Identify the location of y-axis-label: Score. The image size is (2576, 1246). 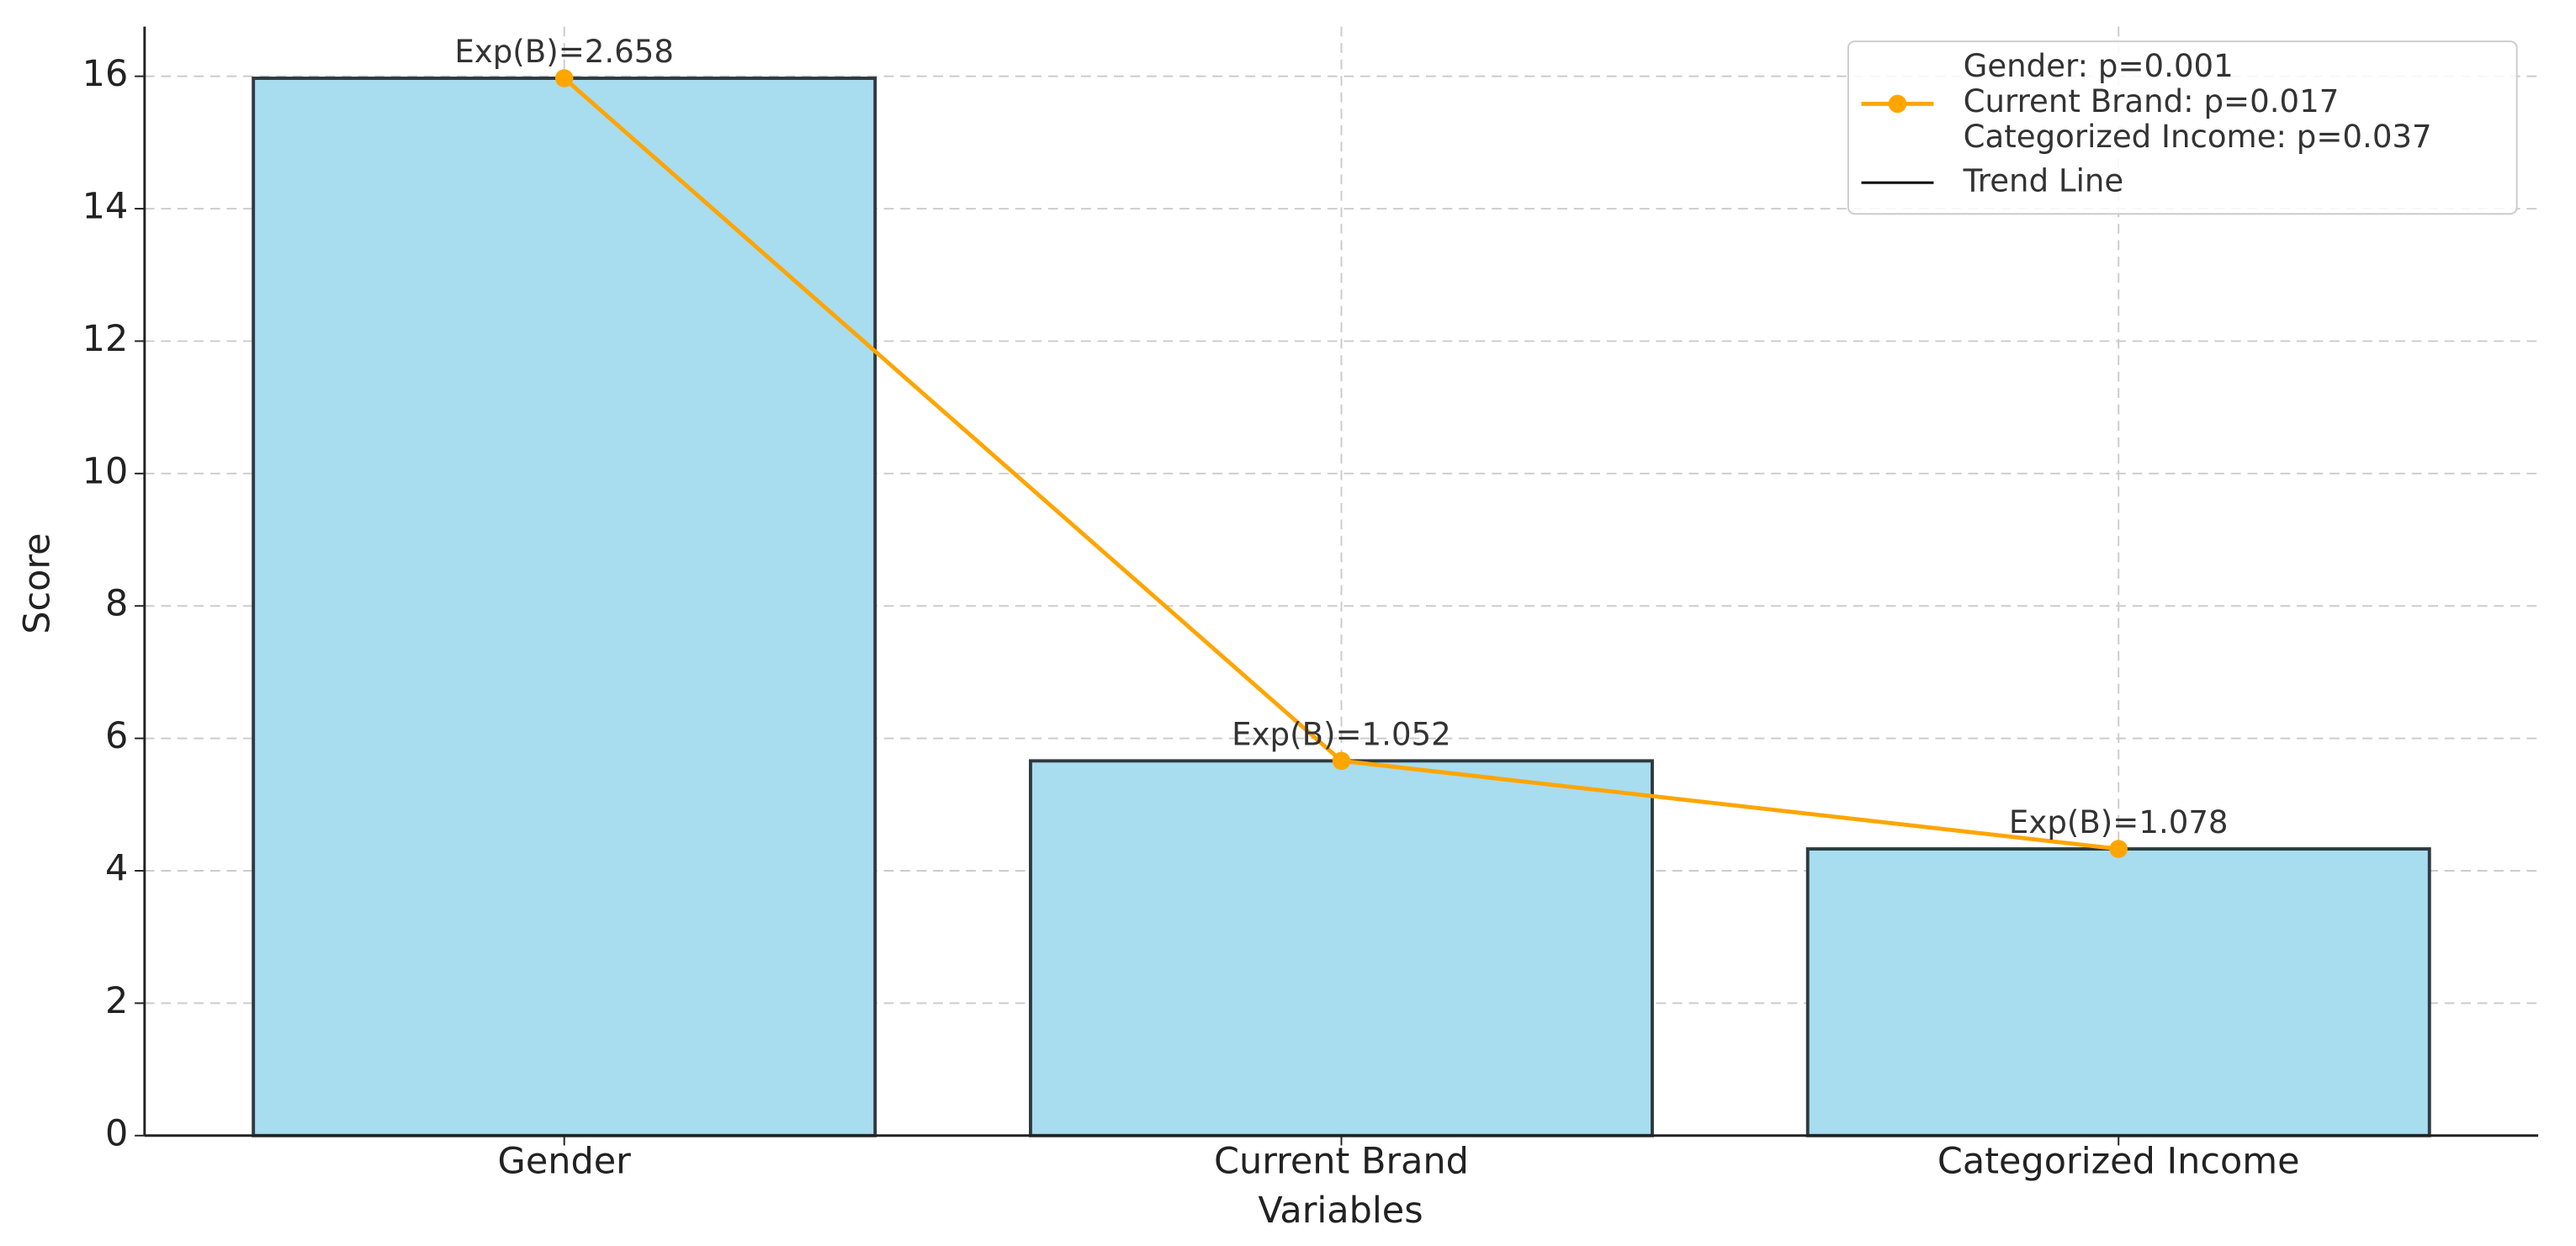
(37, 583).